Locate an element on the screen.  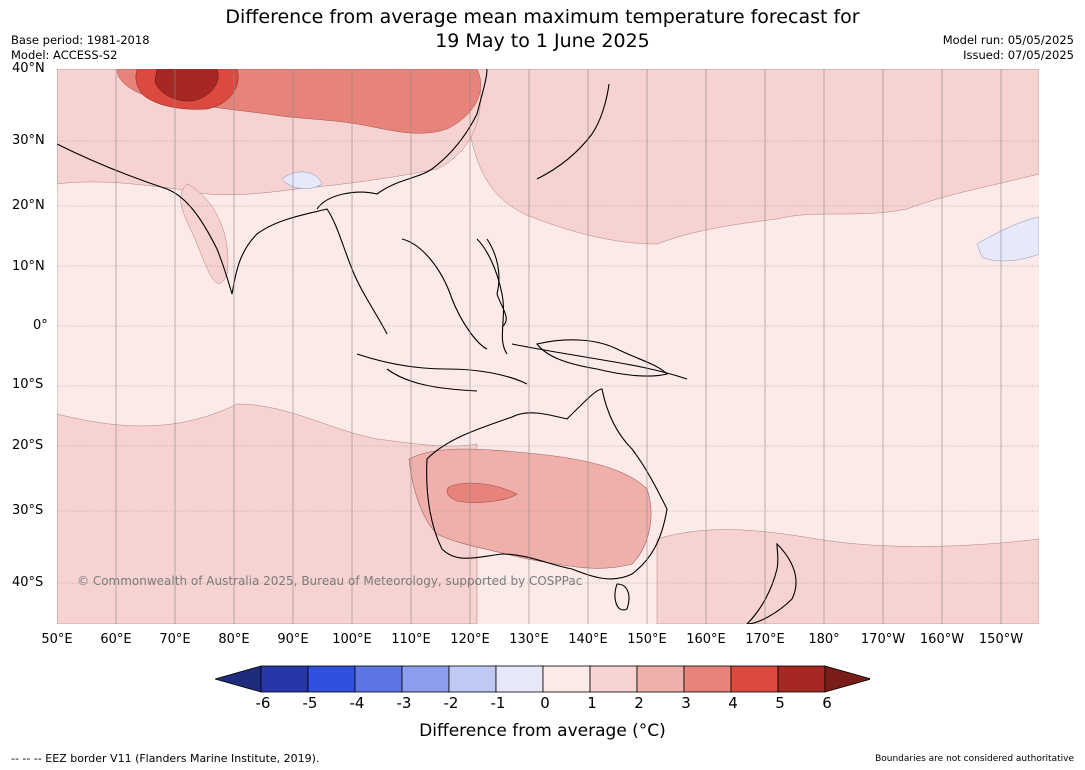
colorbar-arrow-high is located at coordinates (847, 679).